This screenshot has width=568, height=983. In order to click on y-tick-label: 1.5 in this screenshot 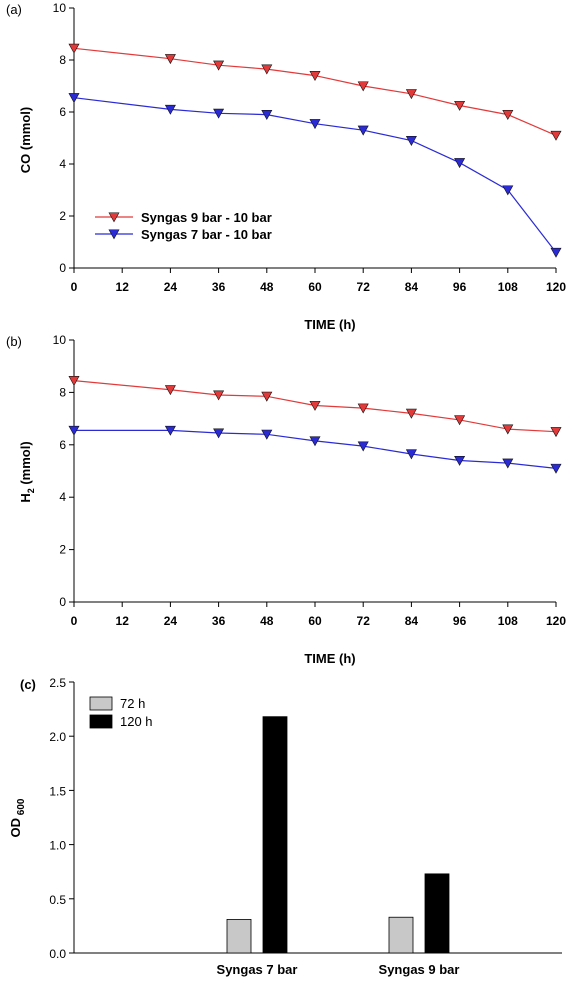, I will do `click(57, 791)`.